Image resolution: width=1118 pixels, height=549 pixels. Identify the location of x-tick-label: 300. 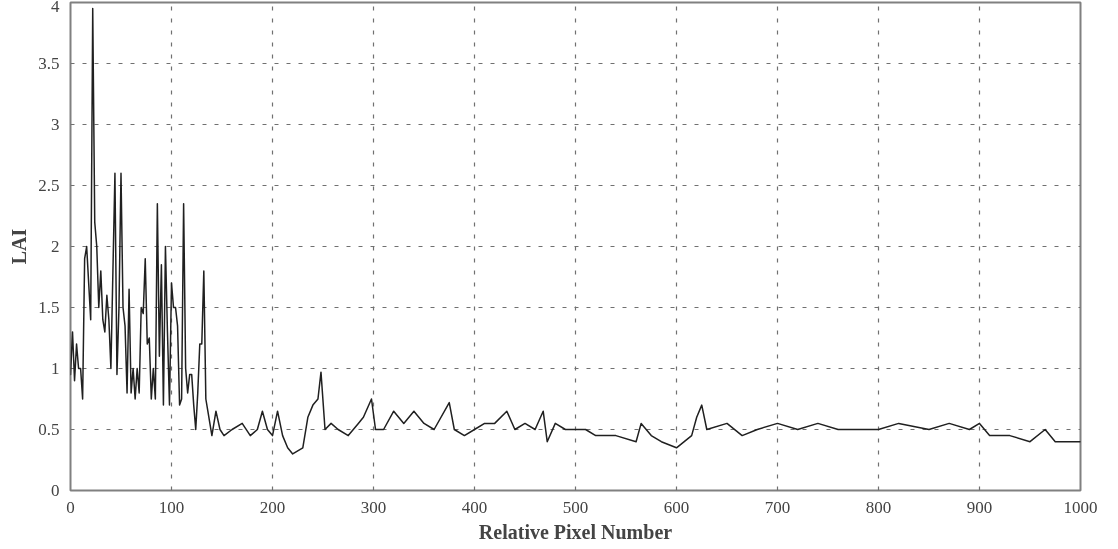
(373, 507).